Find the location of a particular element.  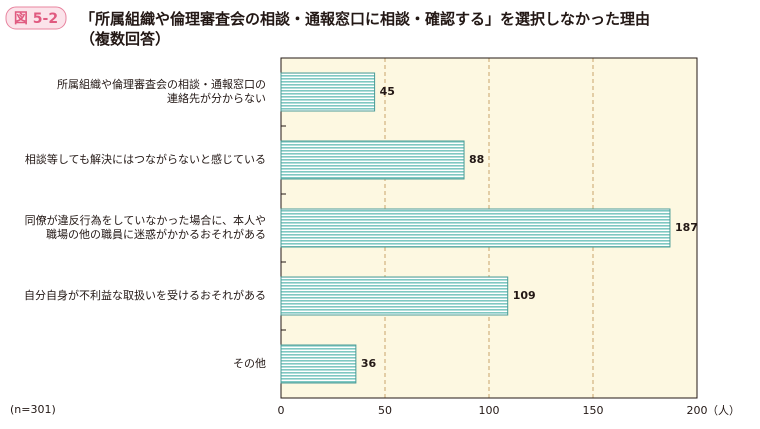

y-tick-label: 所属組織や倫理審査会の相談・通報窓口の連絡先が分からない is located at coordinates (161, 91).